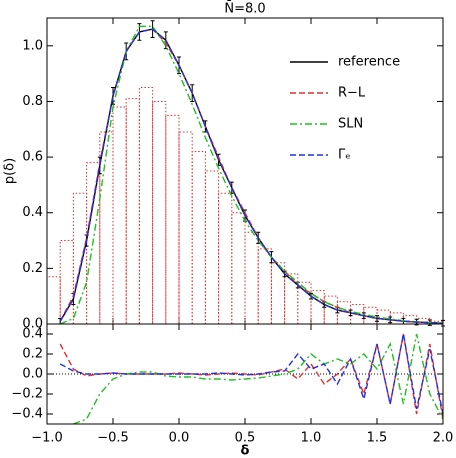 The height and width of the screenshot is (458, 456). Describe the element at coordinates (344, 155) in the screenshot. I see `legend-label: Γₑ` at that location.